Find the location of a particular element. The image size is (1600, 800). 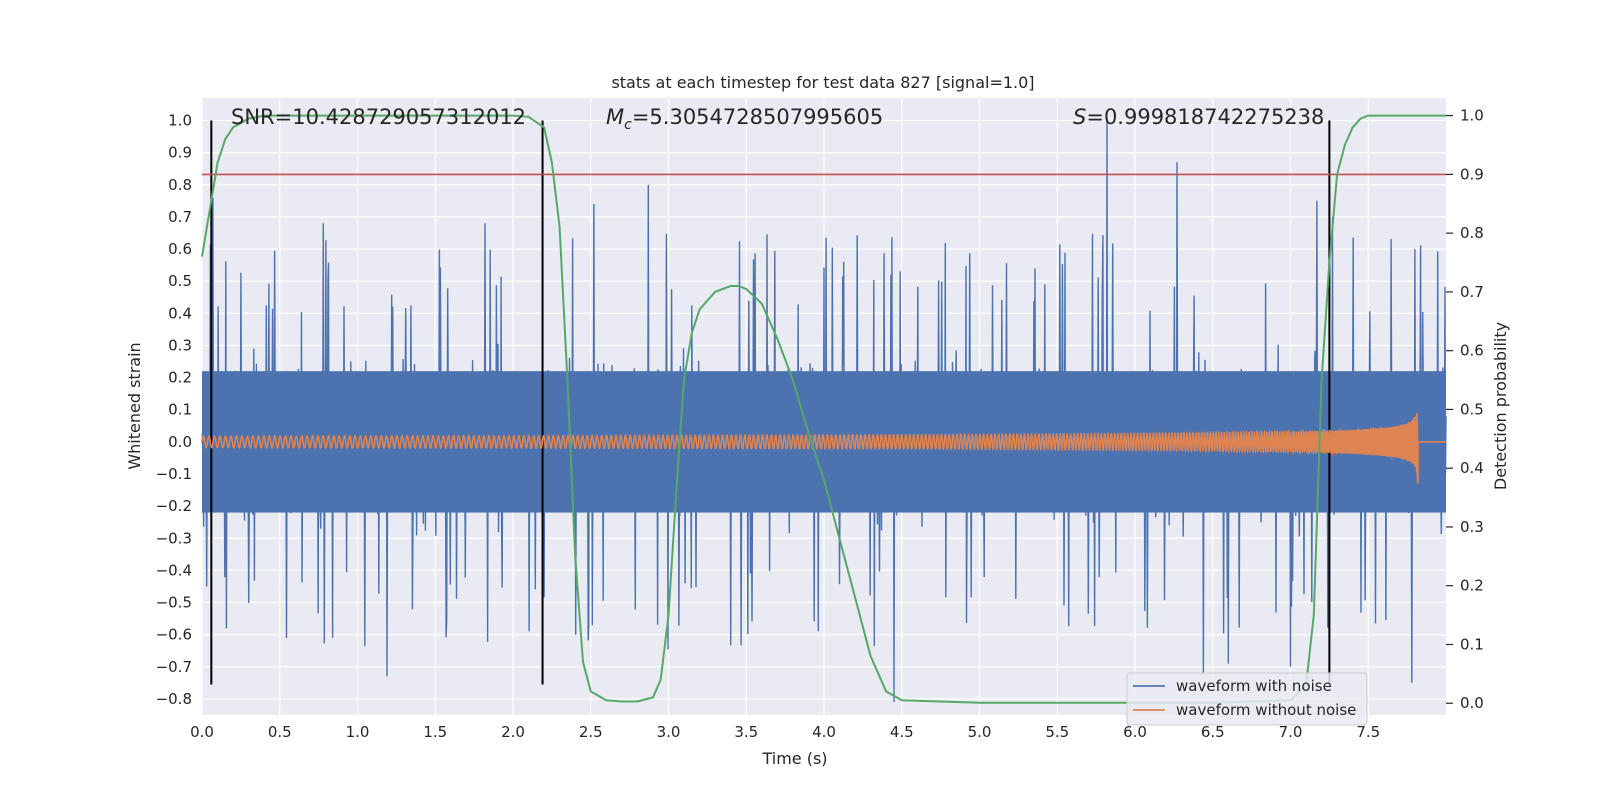

x-tick-label: 3.0 is located at coordinates (669, 732).